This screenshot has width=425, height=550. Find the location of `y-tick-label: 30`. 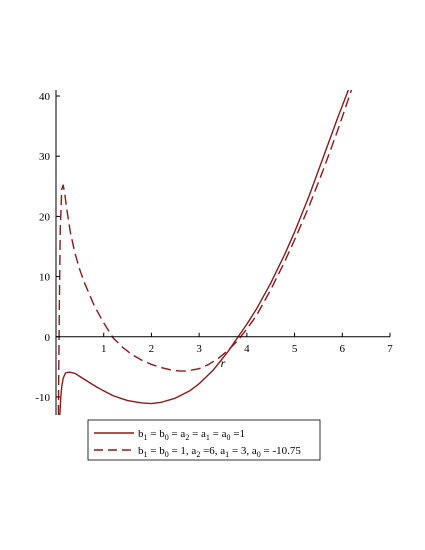

y-tick-label: 30 is located at coordinates (45, 157).